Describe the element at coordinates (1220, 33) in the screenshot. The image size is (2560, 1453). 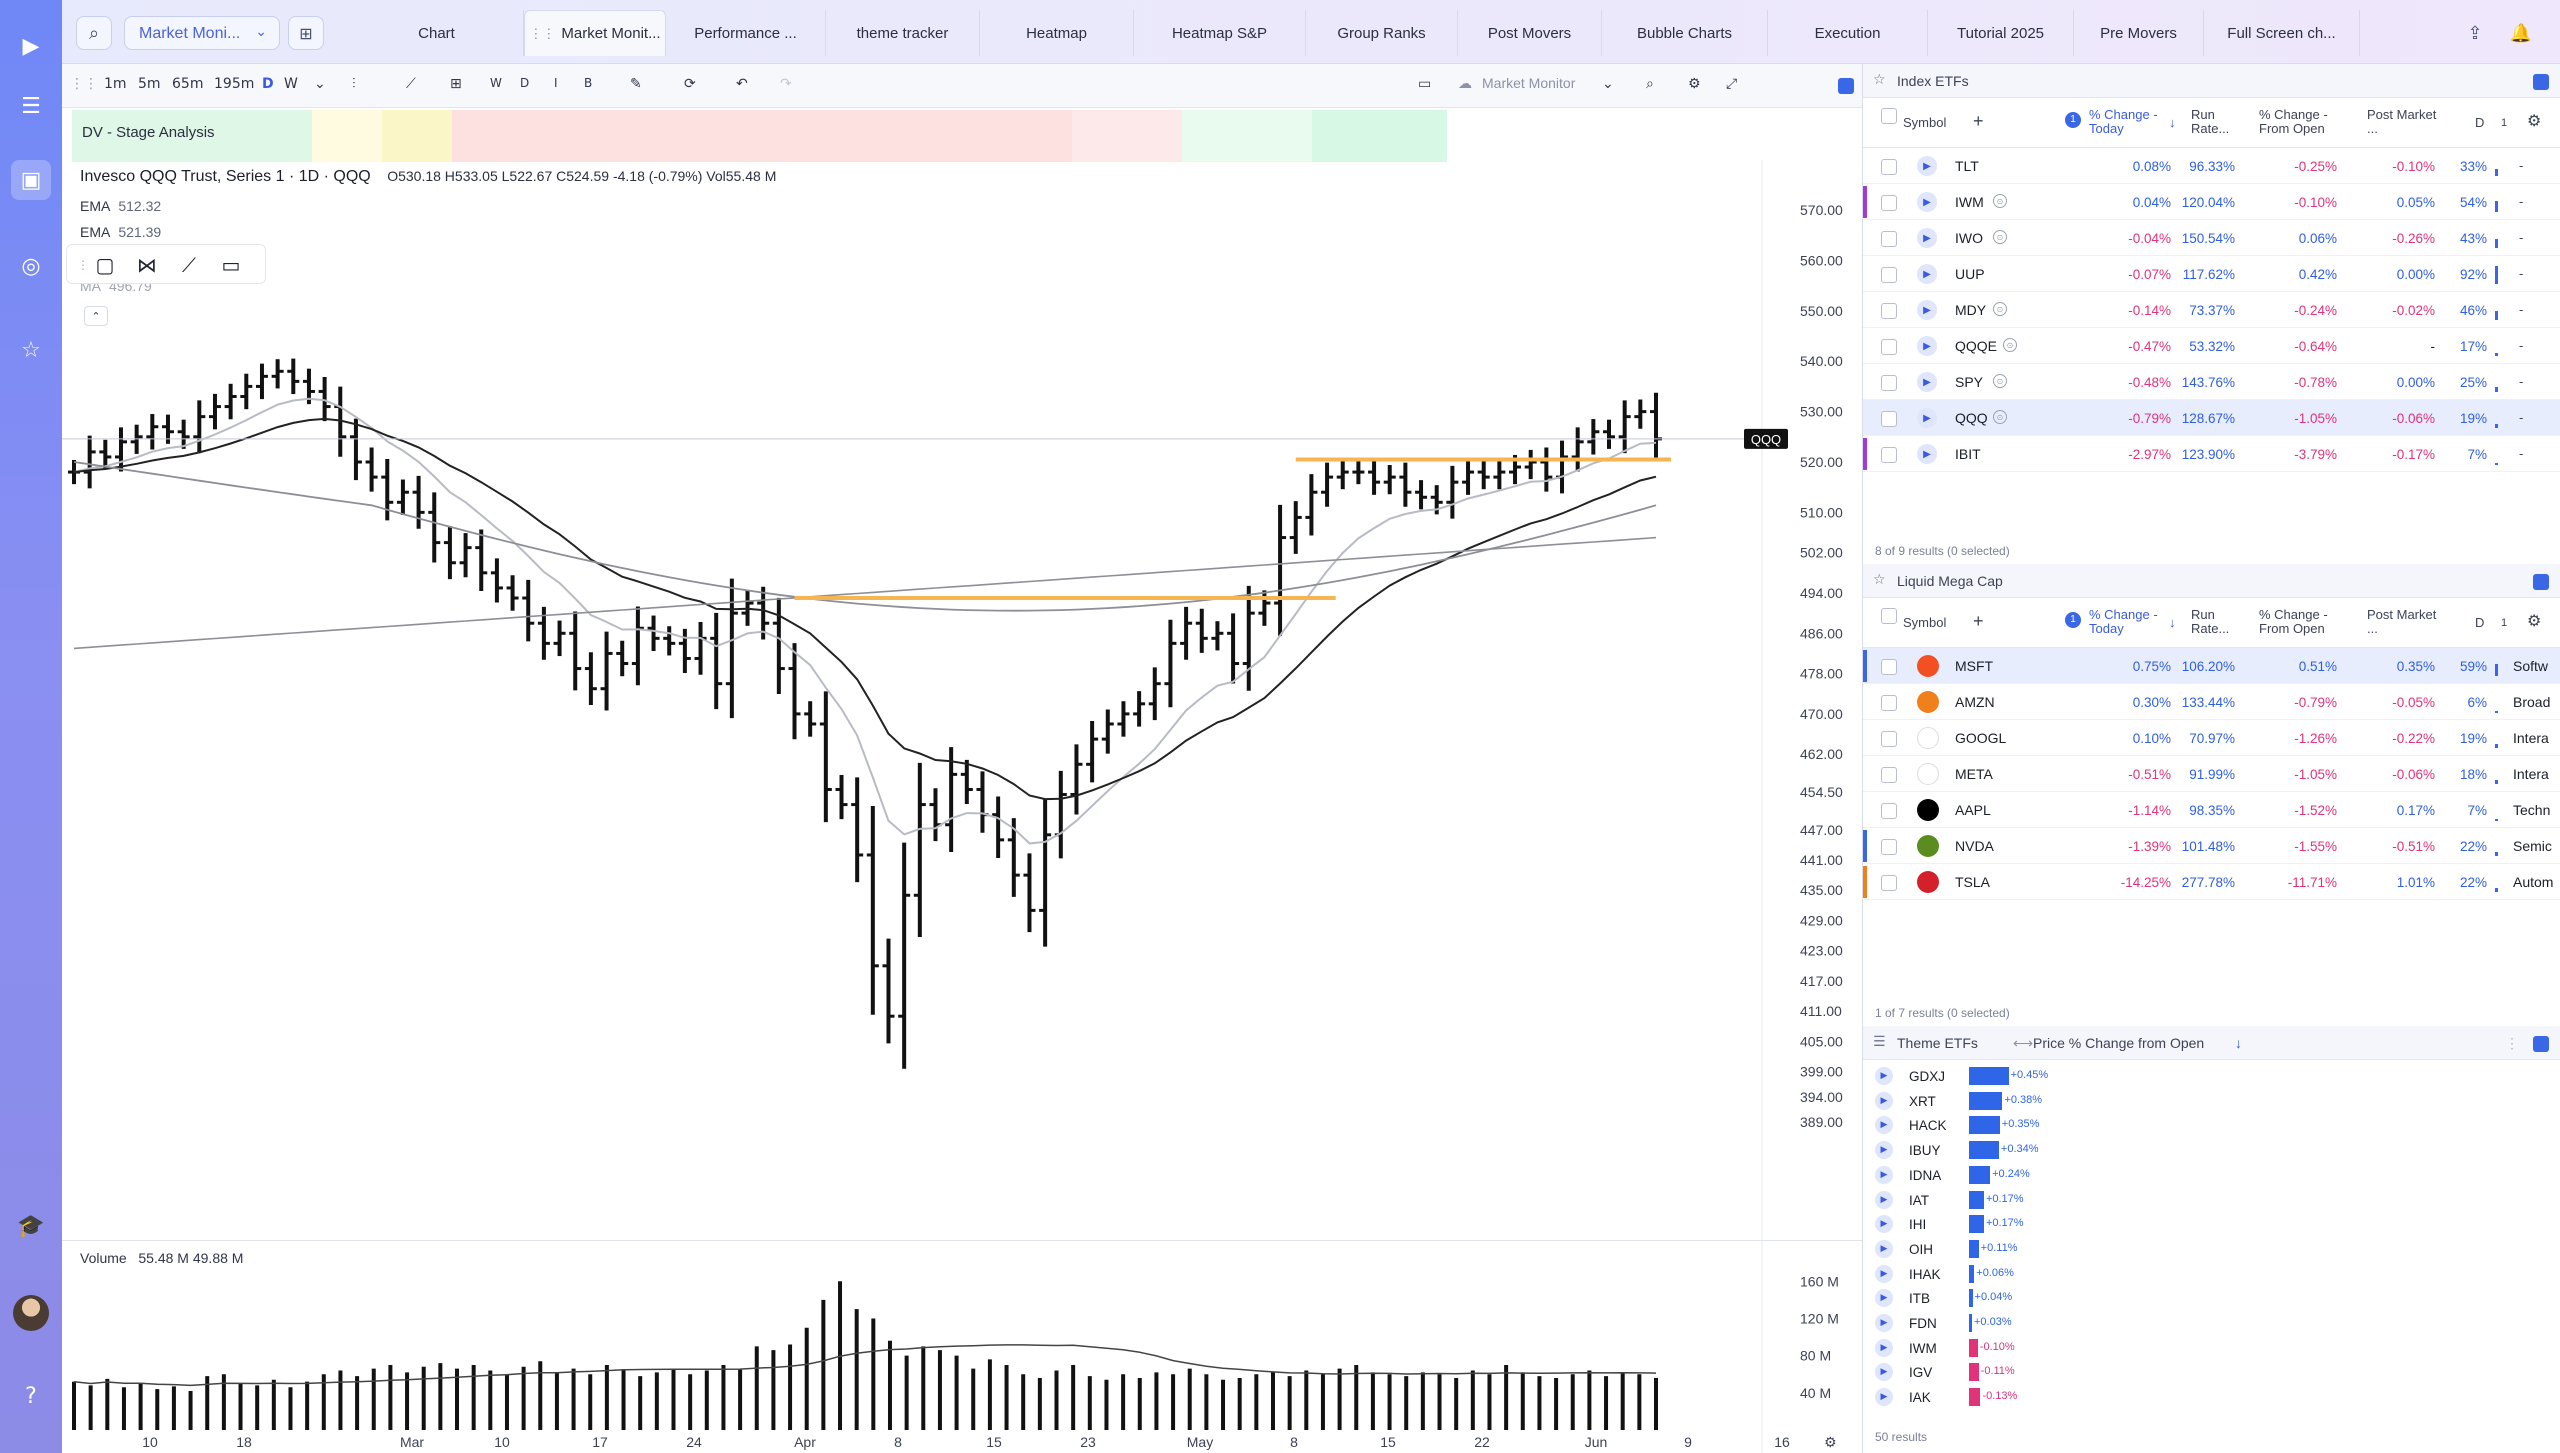
I see `tab-heatmap-s-p: Heatmap S&P` at that location.